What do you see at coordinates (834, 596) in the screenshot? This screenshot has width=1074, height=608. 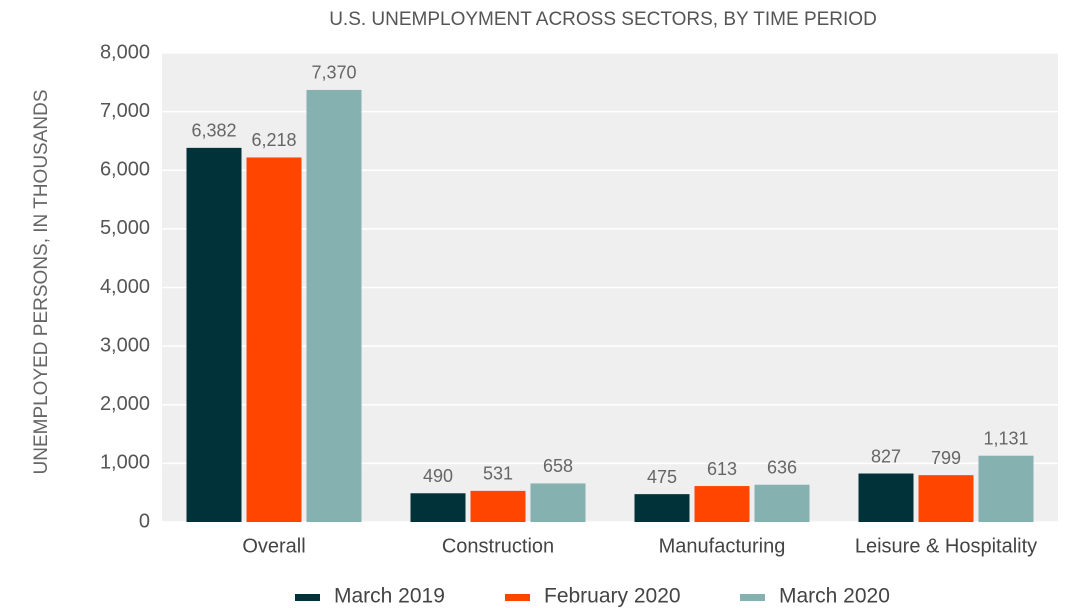 I see `legend-label: March 2020` at bounding box center [834, 596].